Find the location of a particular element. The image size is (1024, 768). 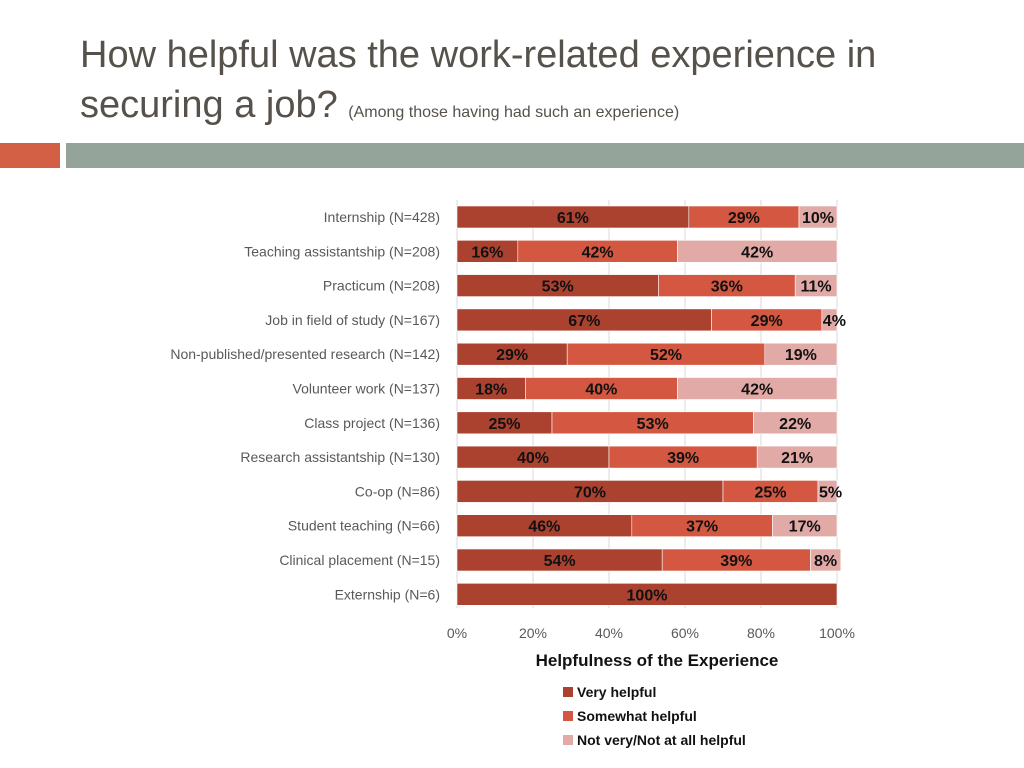

accent-bar-left is located at coordinates (30, 155).